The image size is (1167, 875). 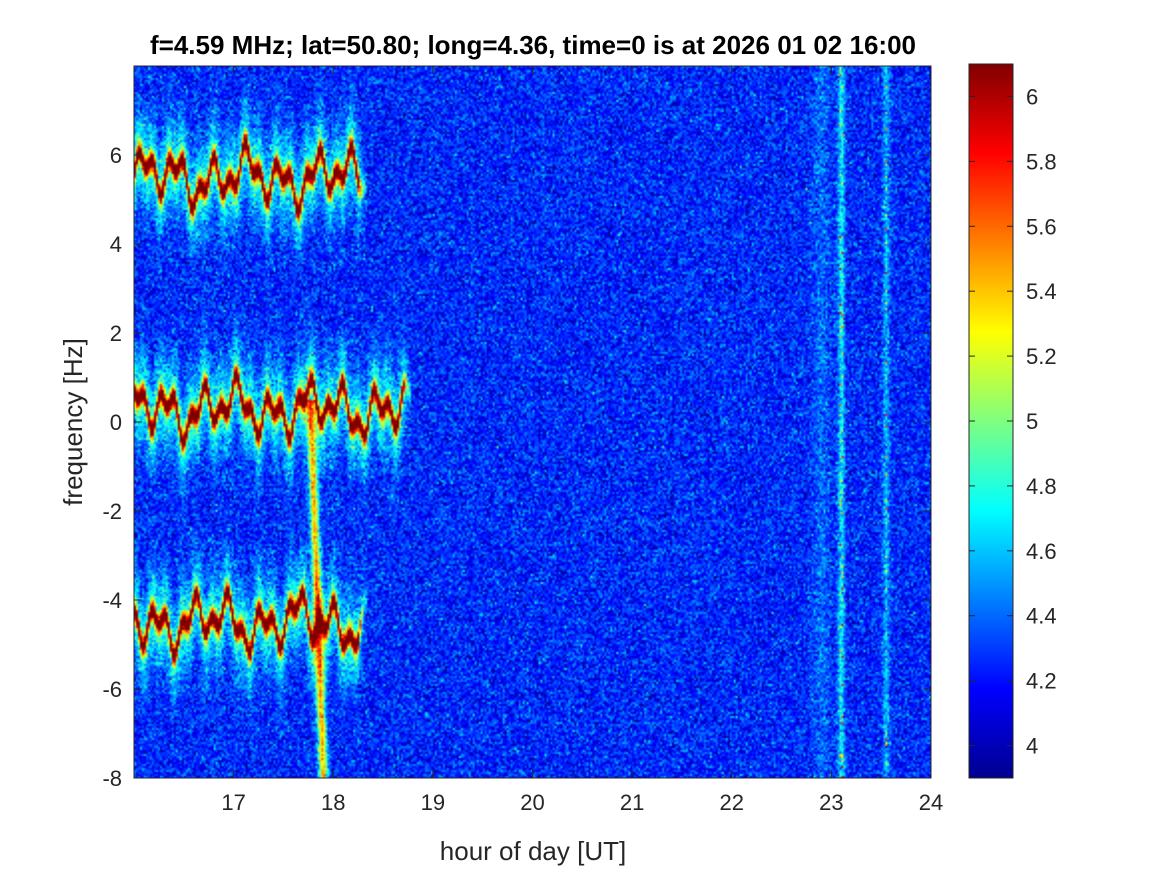 I want to click on colorbar-ticks: 4 4.2 4.4 4.6 4.8 5 5.2 5.4 5.6 5.8 6, so click(x=1013, y=421).